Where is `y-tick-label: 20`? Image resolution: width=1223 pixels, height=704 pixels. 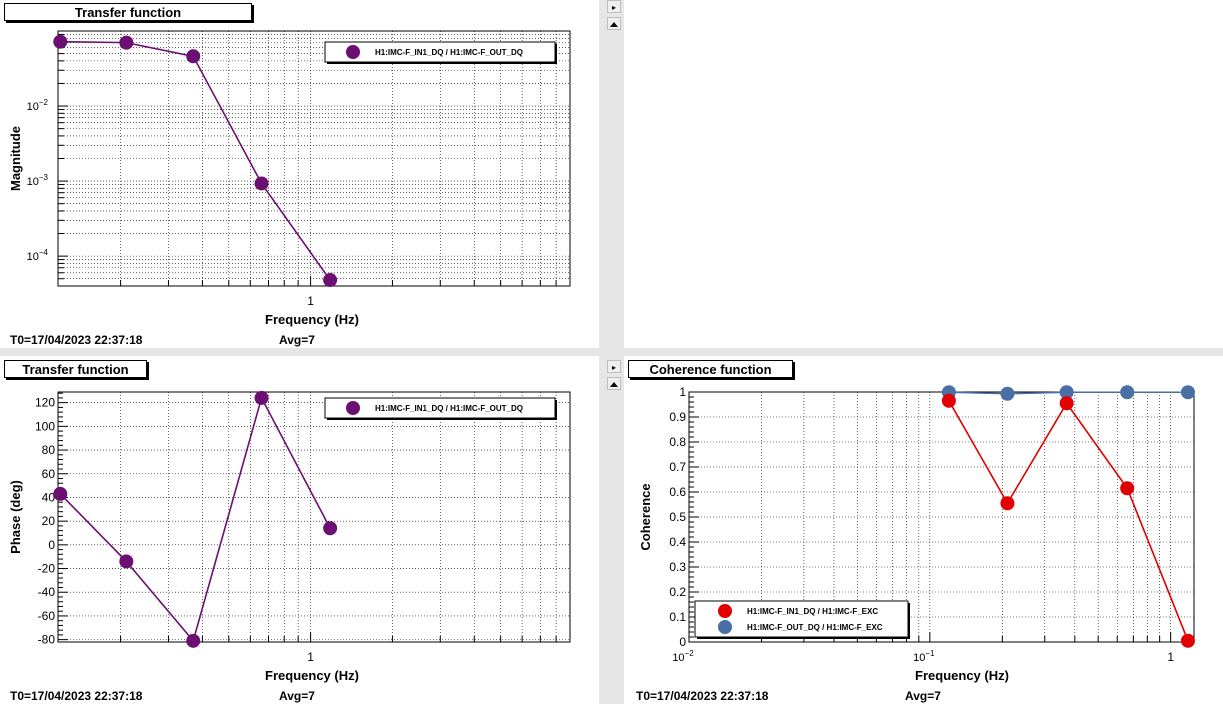
y-tick-label: 20 is located at coordinates (49, 521).